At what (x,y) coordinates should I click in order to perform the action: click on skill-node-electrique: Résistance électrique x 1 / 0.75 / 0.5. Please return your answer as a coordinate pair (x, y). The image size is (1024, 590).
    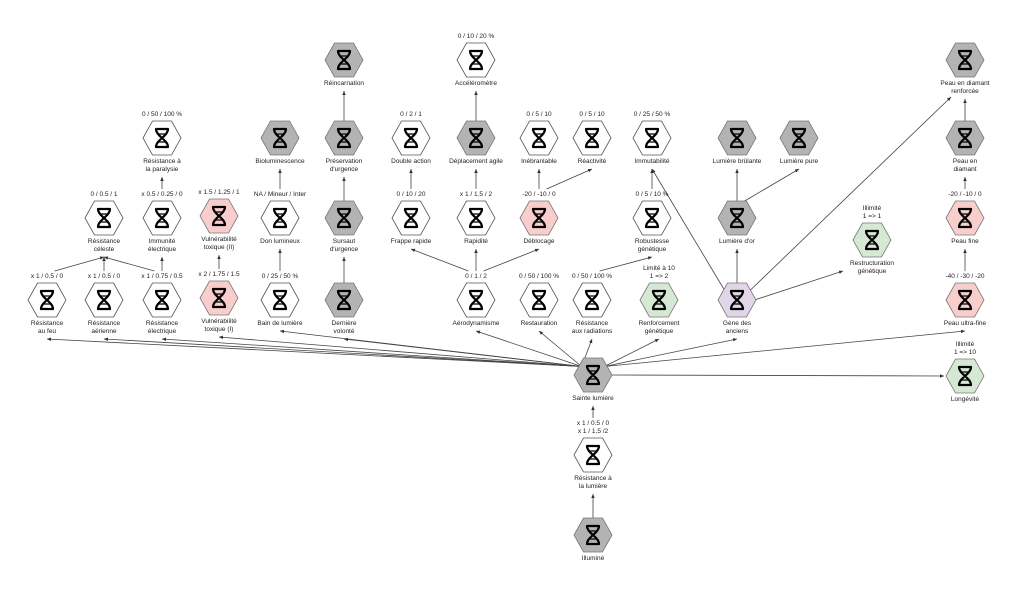
    Looking at the image, I should click on (162, 304).